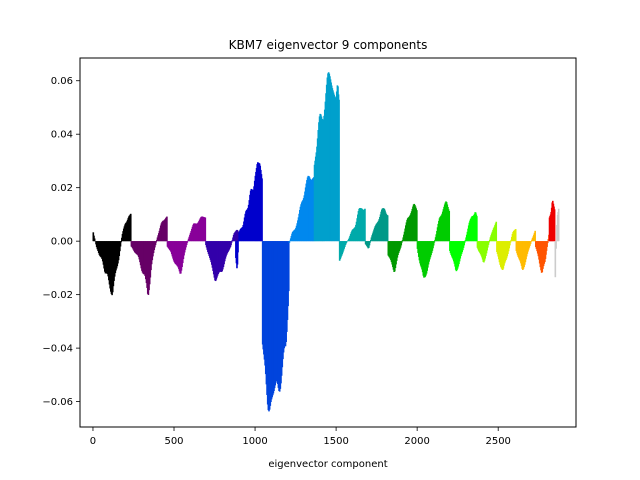 This screenshot has width=640, height=480. Describe the element at coordinates (57, 402) in the screenshot. I see `y-tick-label: −0.06` at that location.